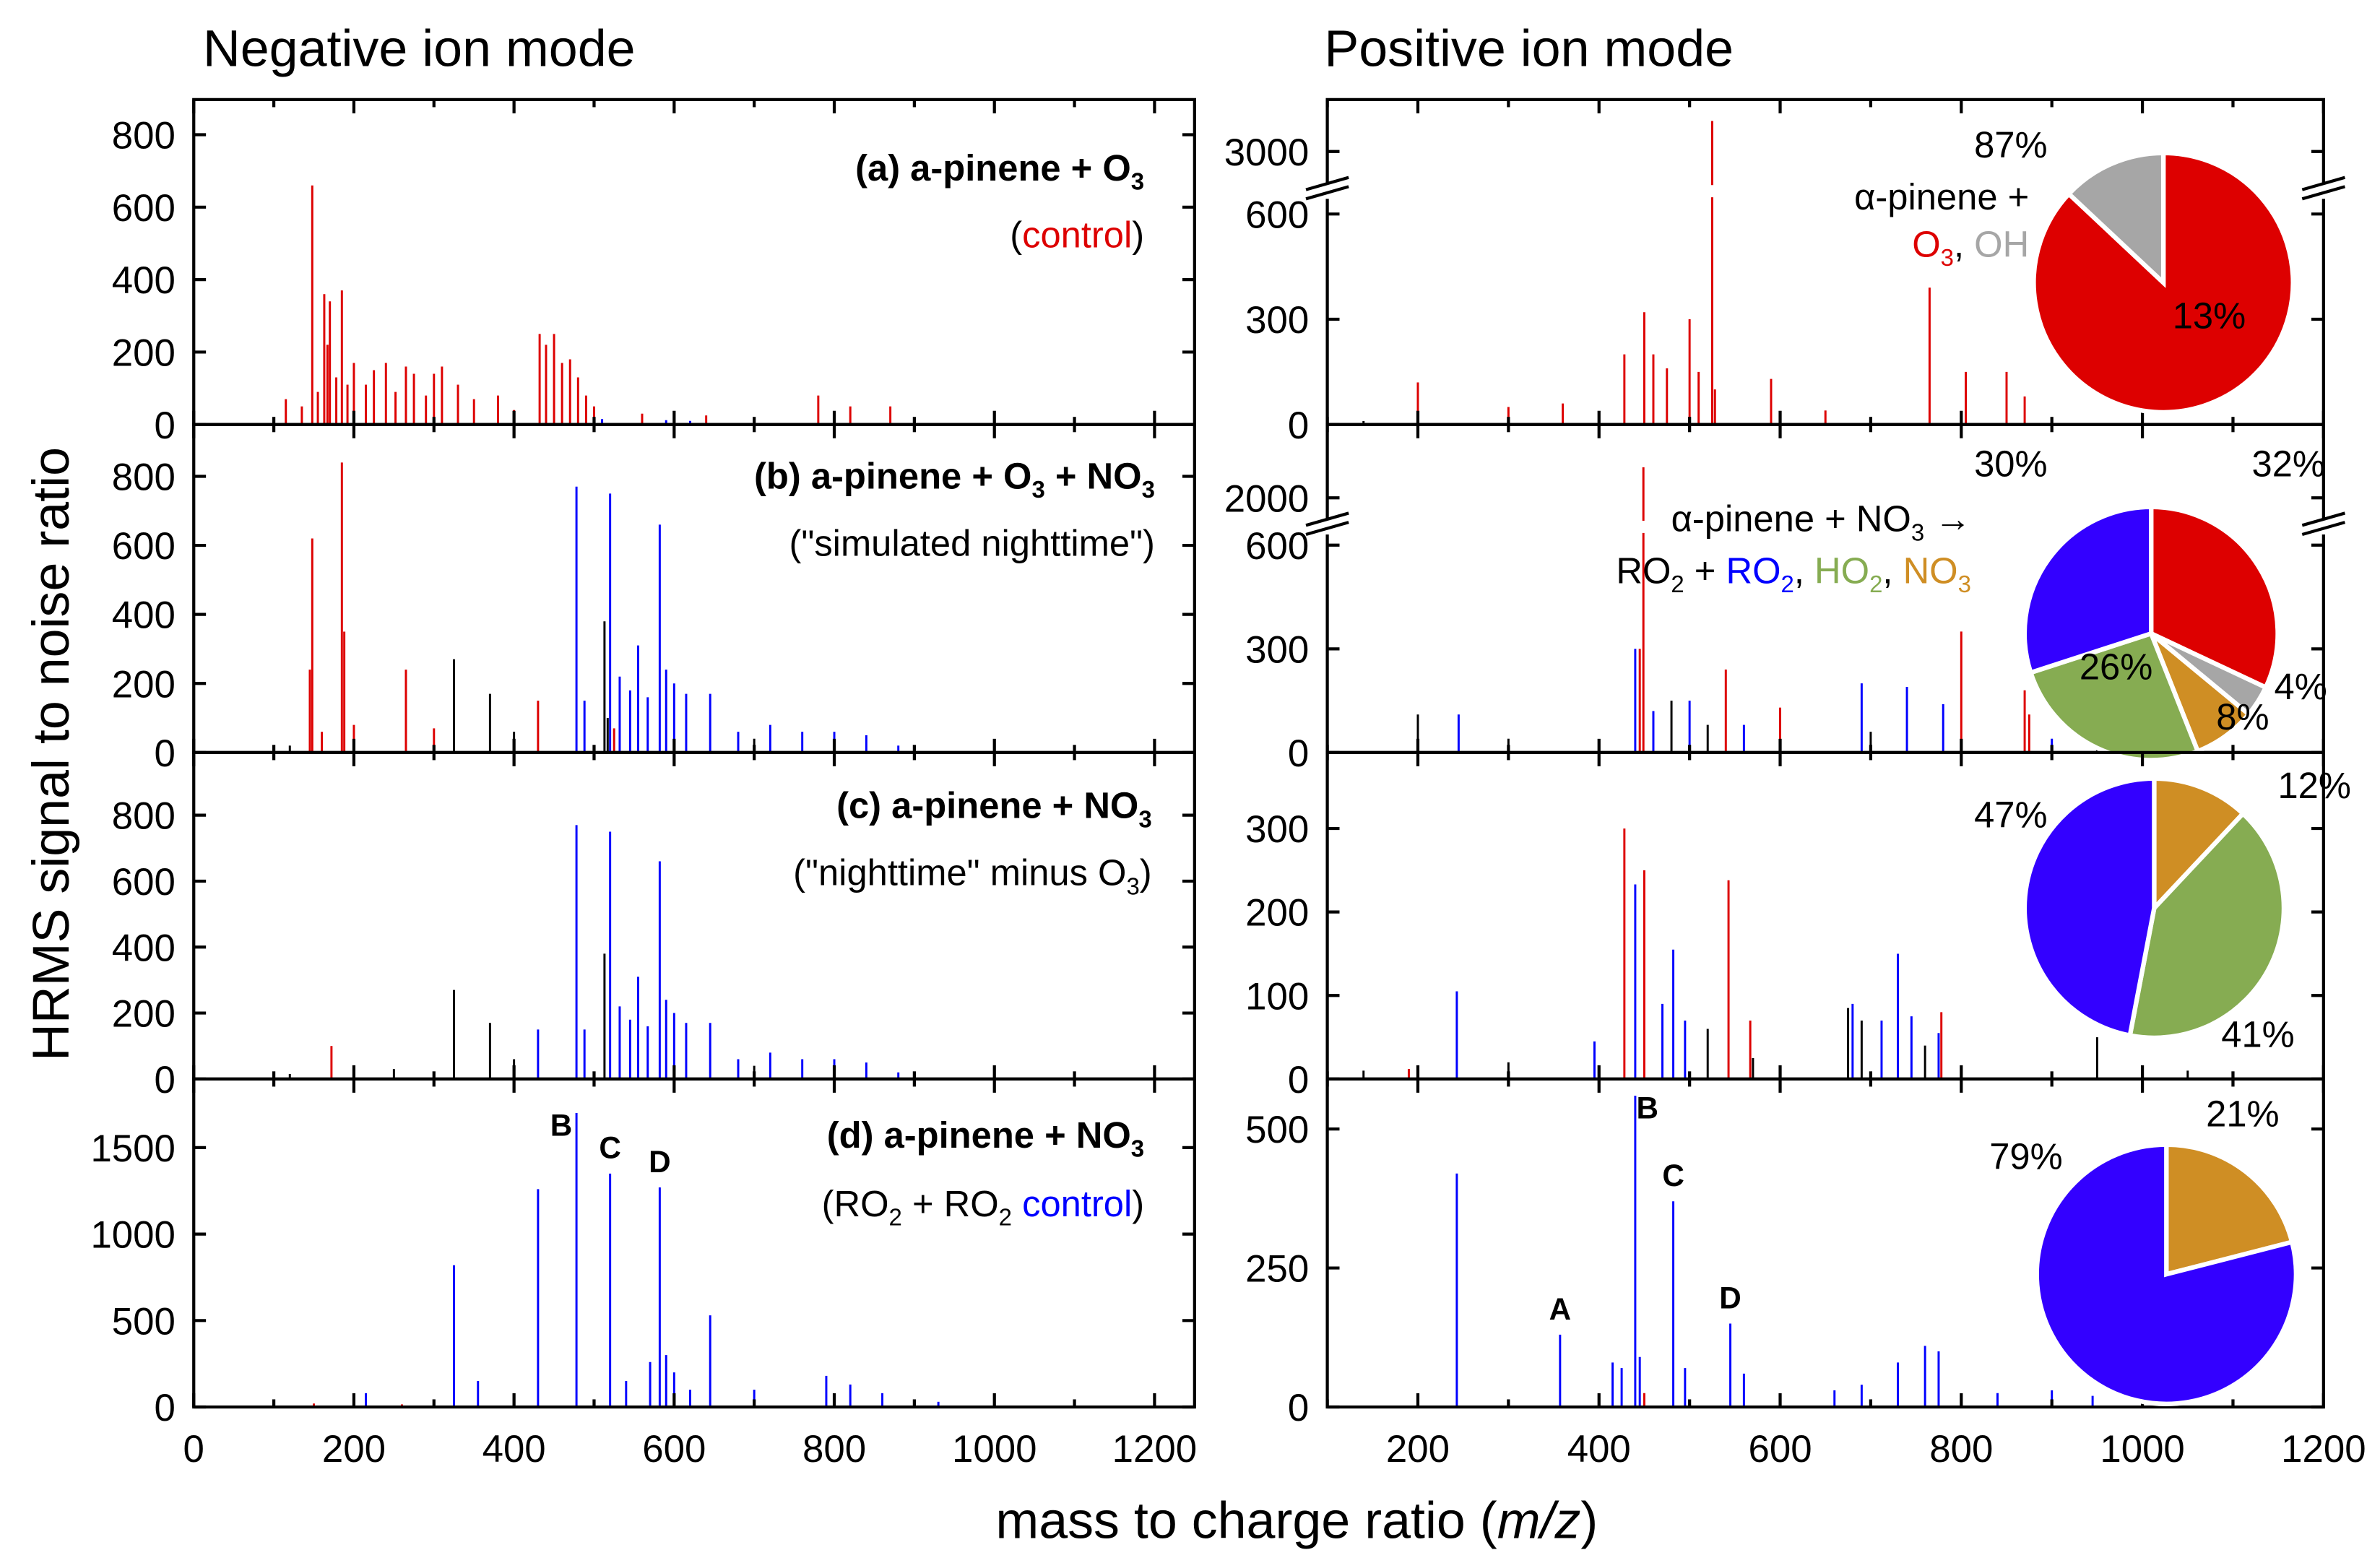  I want to click on panel-label: α-pinene +, so click(1941, 196).